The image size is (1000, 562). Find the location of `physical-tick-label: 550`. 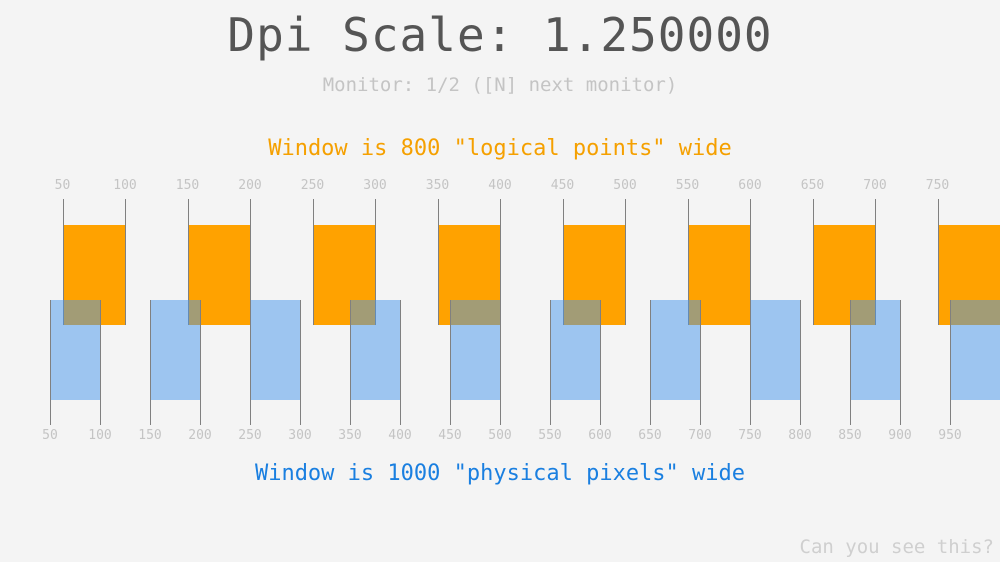

physical-tick-label: 550 is located at coordinates (550, 435).